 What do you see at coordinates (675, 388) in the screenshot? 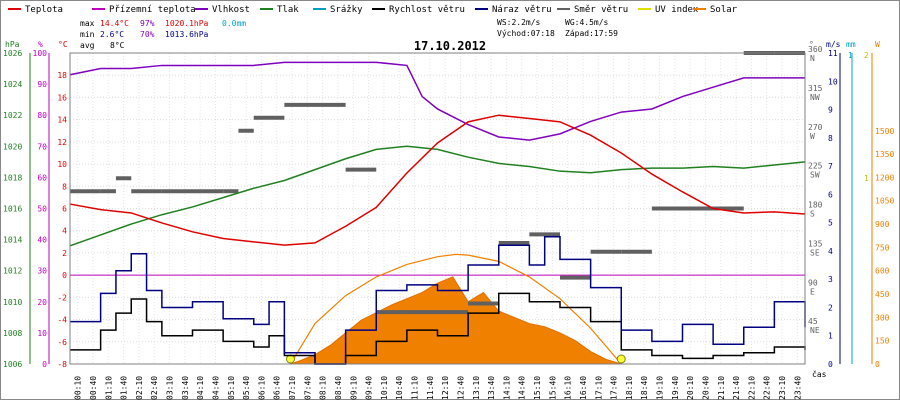
I see `tick-time: 19:40` at bounding box center [675, 388].